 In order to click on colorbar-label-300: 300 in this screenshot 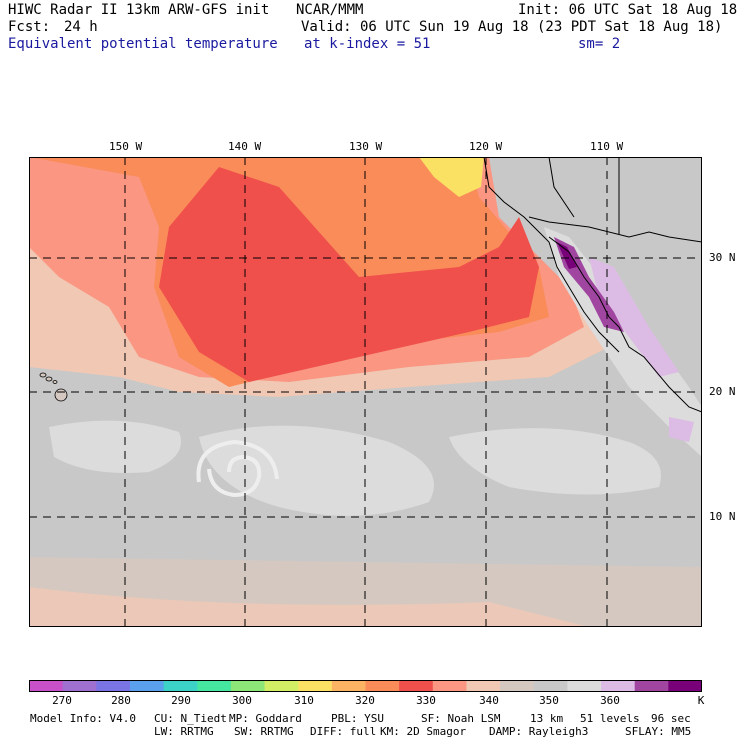, I will do `click(242, 700)`.